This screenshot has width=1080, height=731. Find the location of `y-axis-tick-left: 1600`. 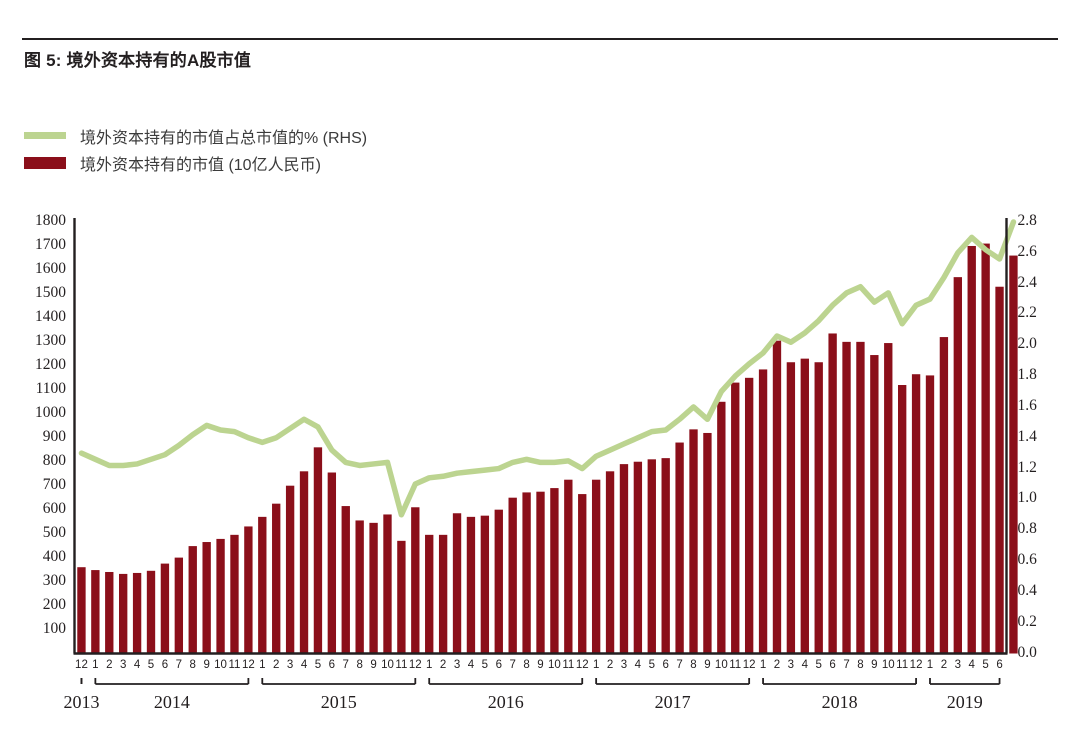

y-axis-tick-left: 1600 is located at coordinates (50, 268).